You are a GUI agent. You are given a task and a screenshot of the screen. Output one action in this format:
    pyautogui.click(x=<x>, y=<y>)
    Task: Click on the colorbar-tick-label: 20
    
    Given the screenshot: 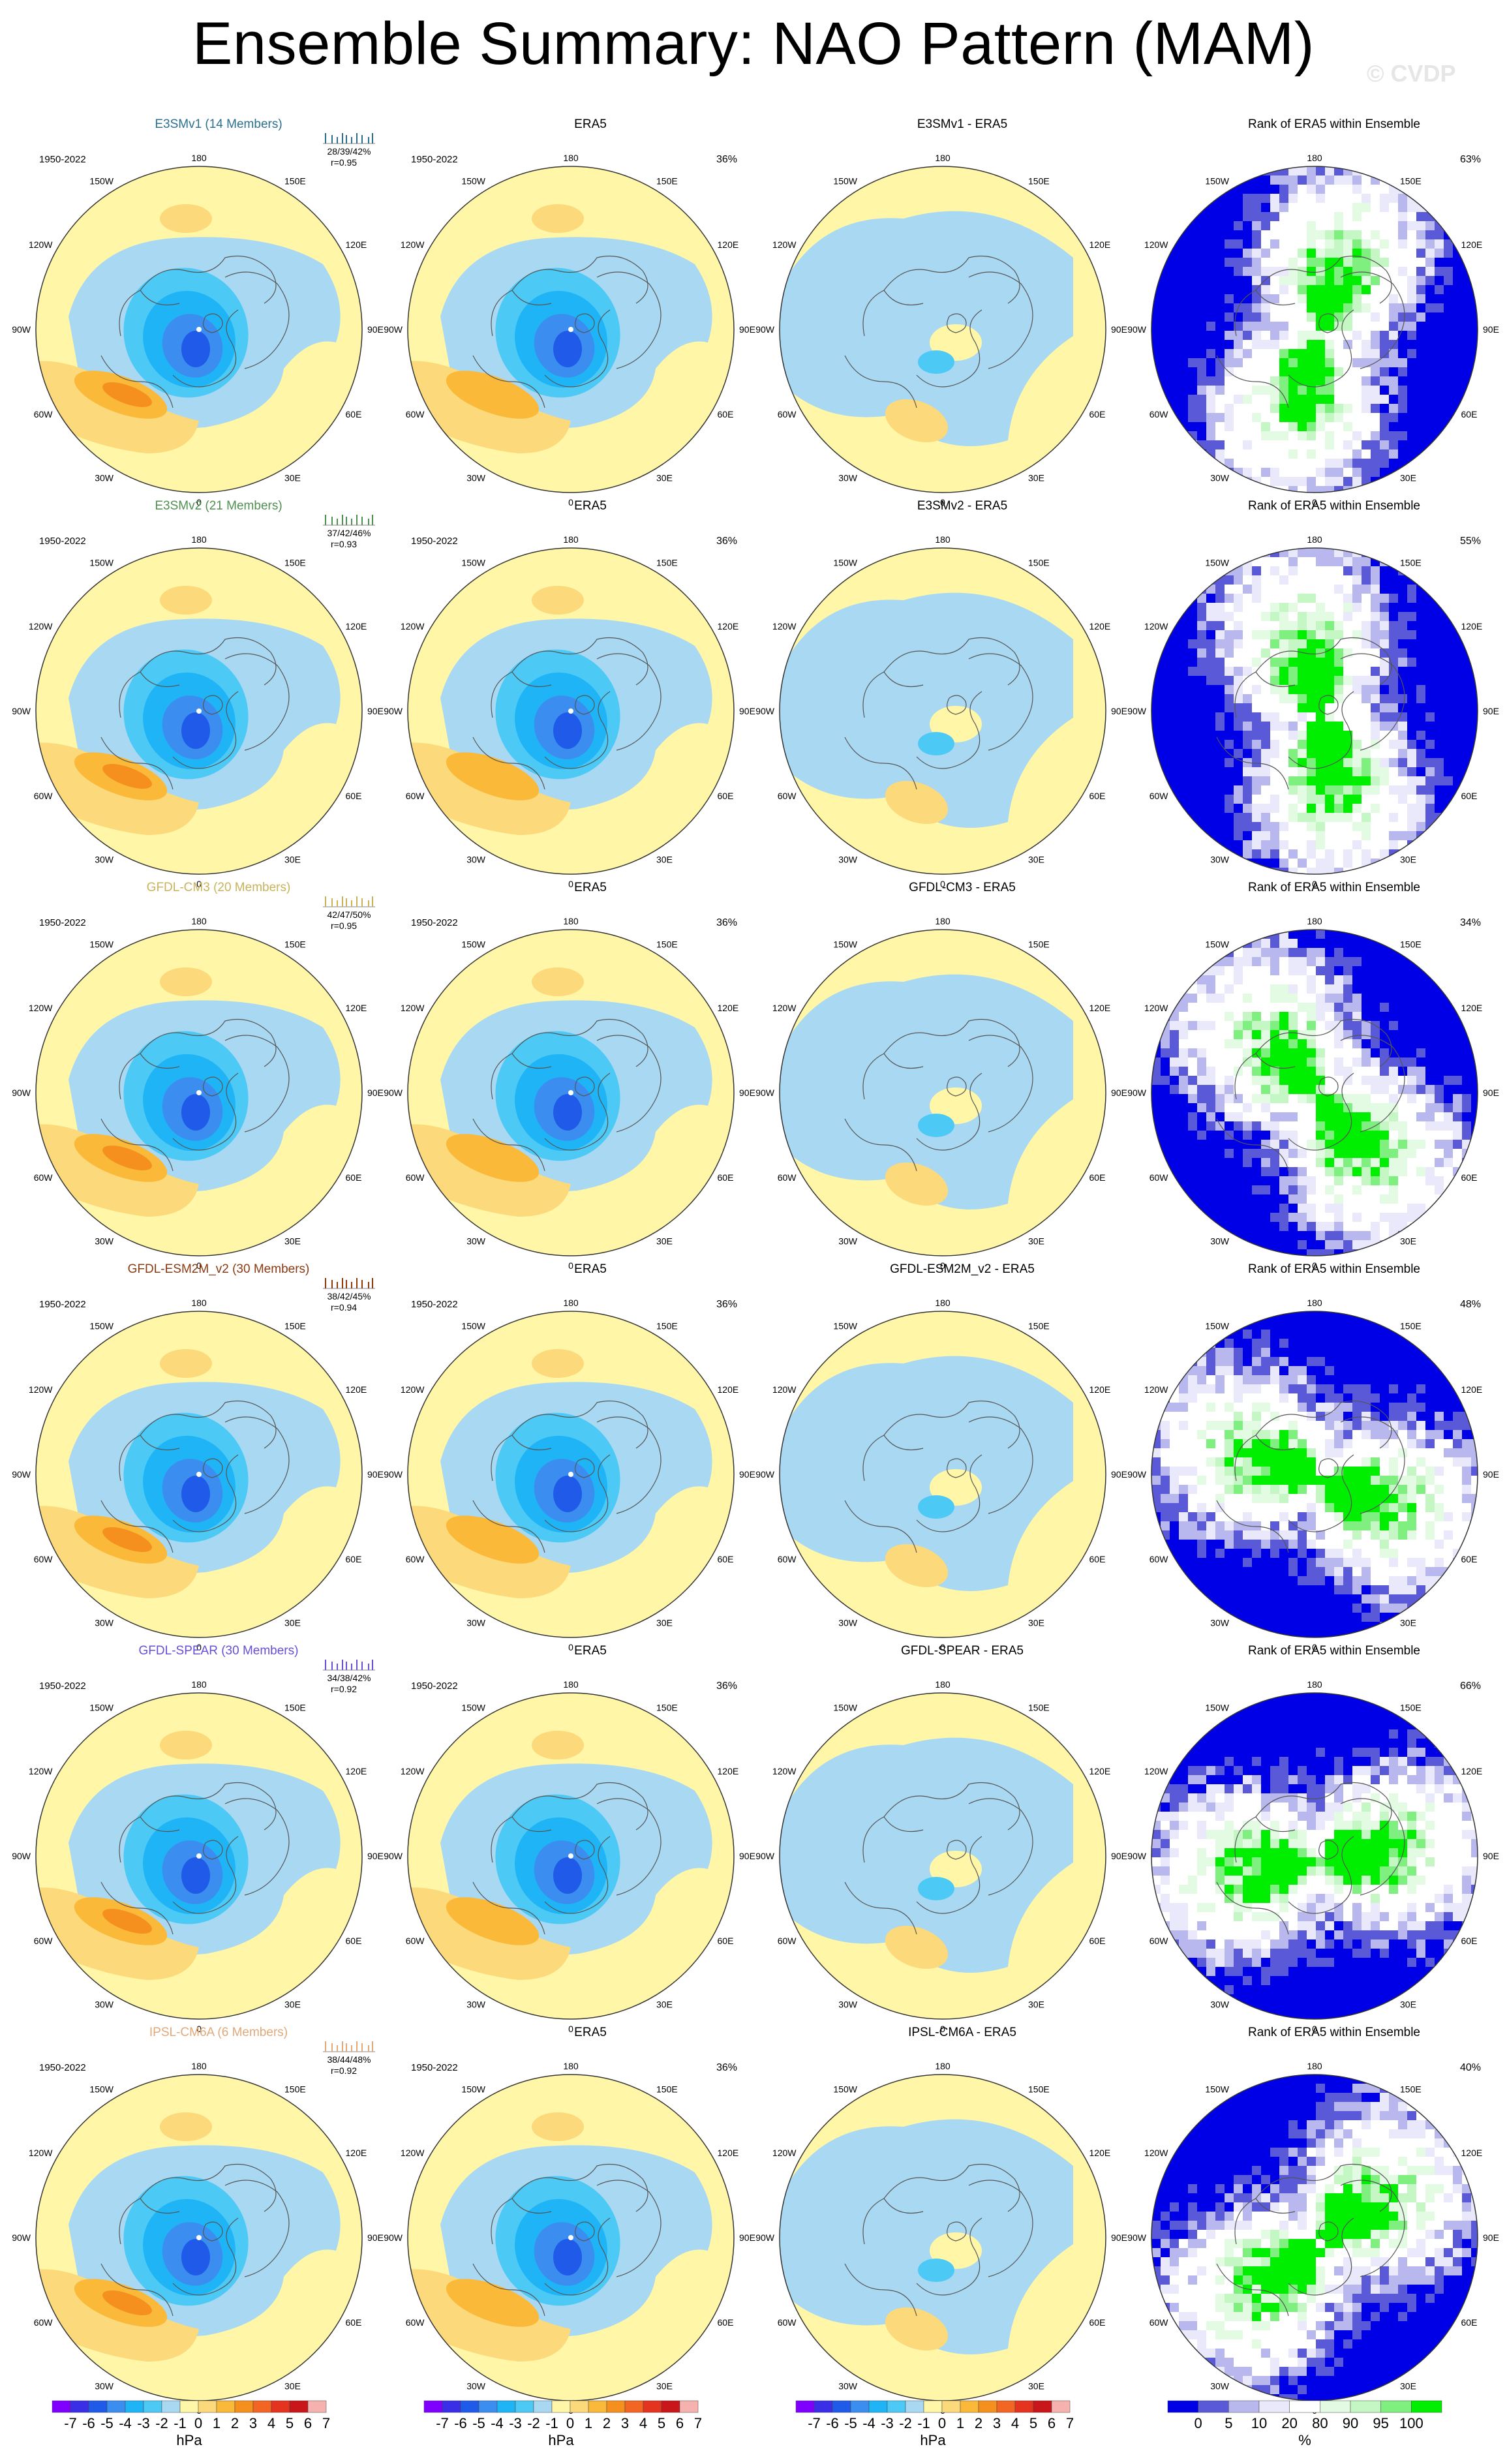 What is the action you would take?
    pyautogui.click(x=1289, y=2423)
    